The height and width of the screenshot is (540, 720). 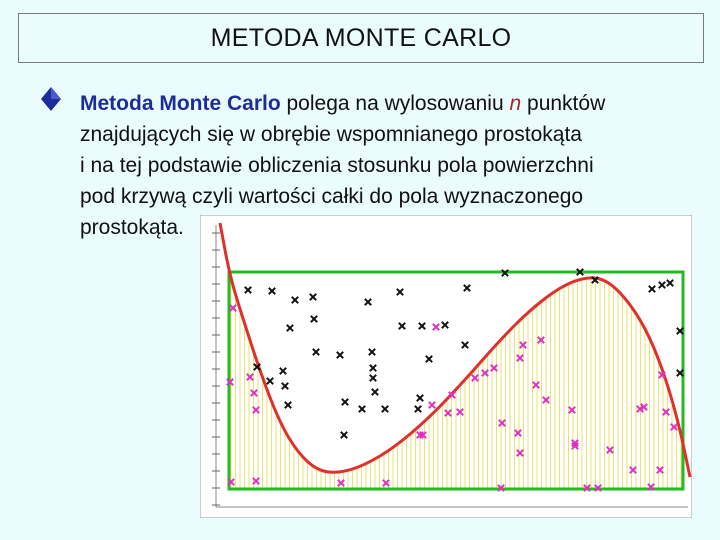 I want to click on title-box: METODA MONTE CARLO, so click(x=361, y=38).